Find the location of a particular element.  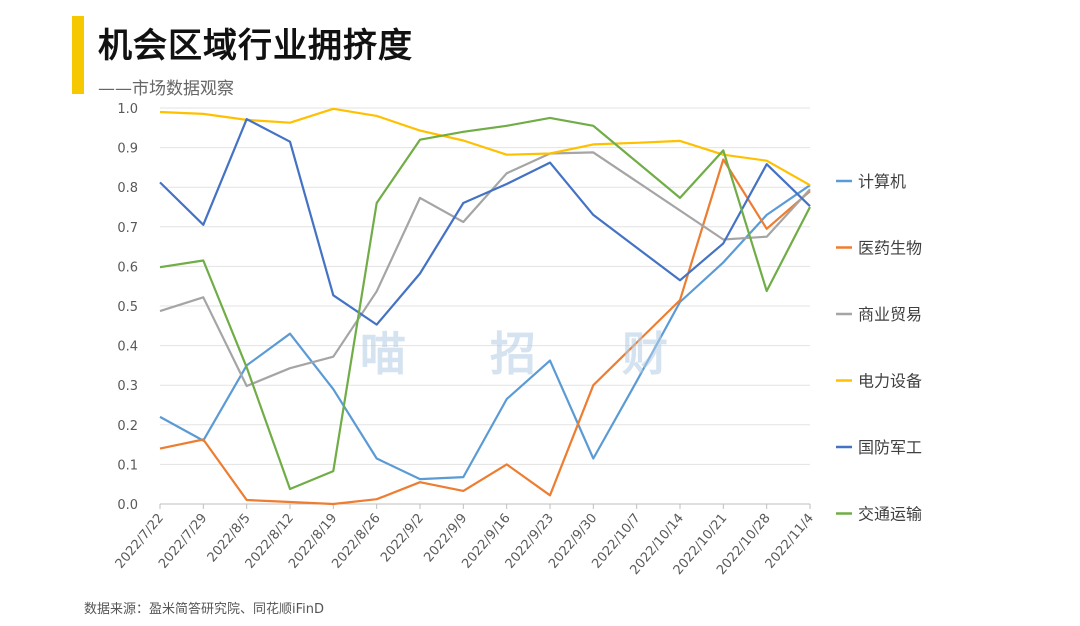

y-tick-label: 0.2 is located at coordinates (127, 426).